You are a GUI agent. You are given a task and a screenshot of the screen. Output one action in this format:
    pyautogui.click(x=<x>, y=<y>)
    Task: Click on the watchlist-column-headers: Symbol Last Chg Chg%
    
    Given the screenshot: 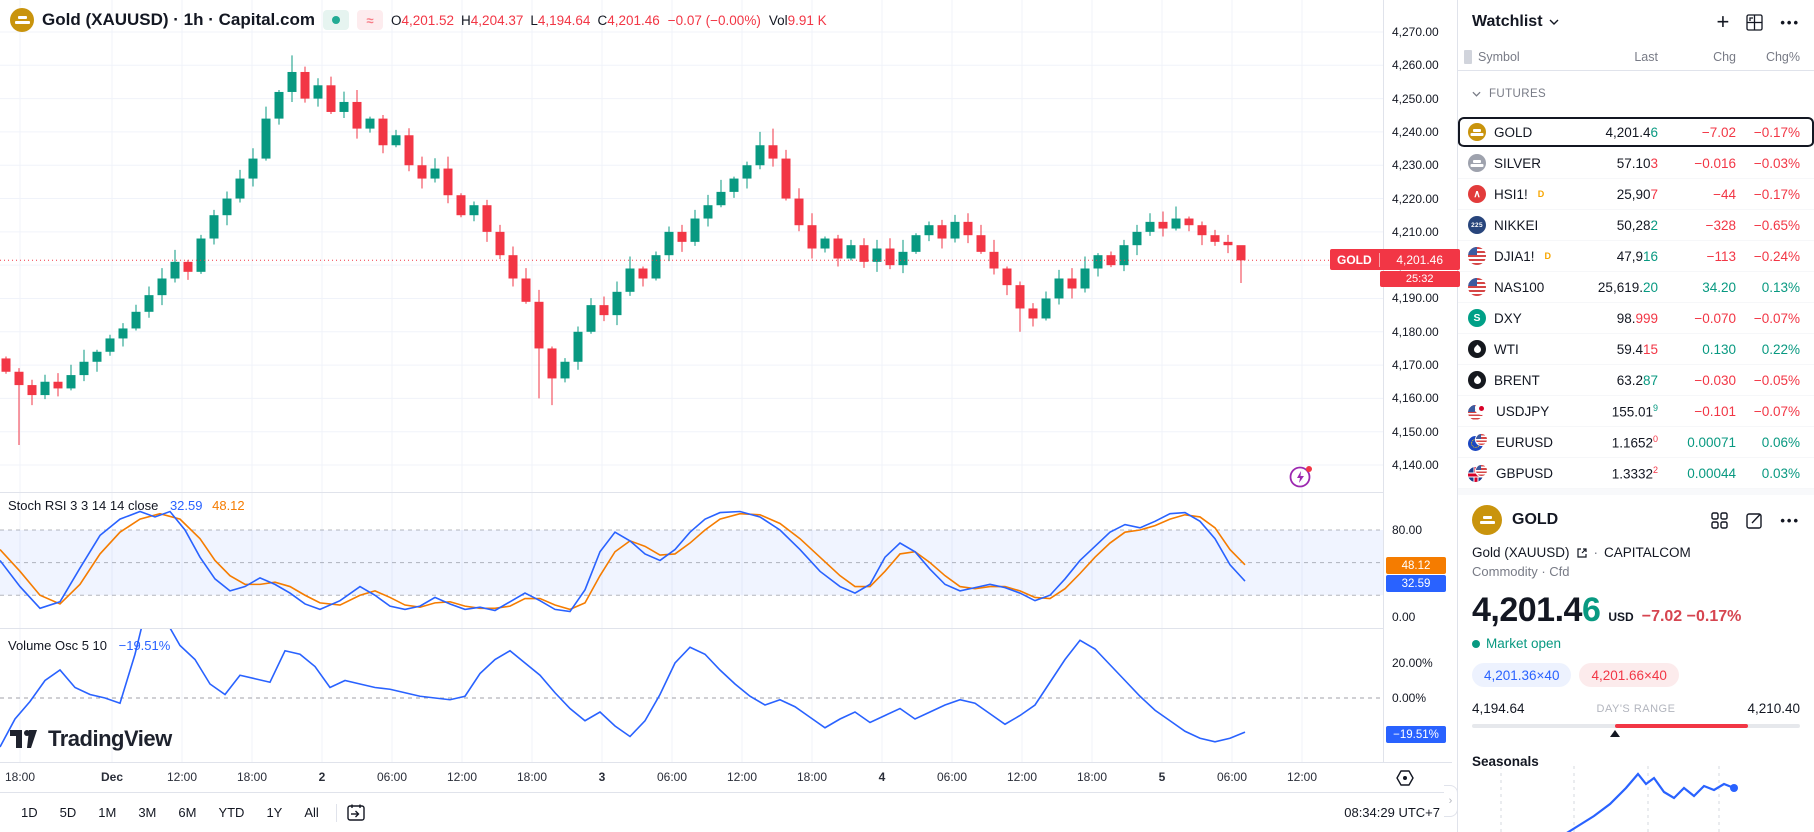 What is the action you would take?
    pyautogui.click(x=1636, y=57)
    